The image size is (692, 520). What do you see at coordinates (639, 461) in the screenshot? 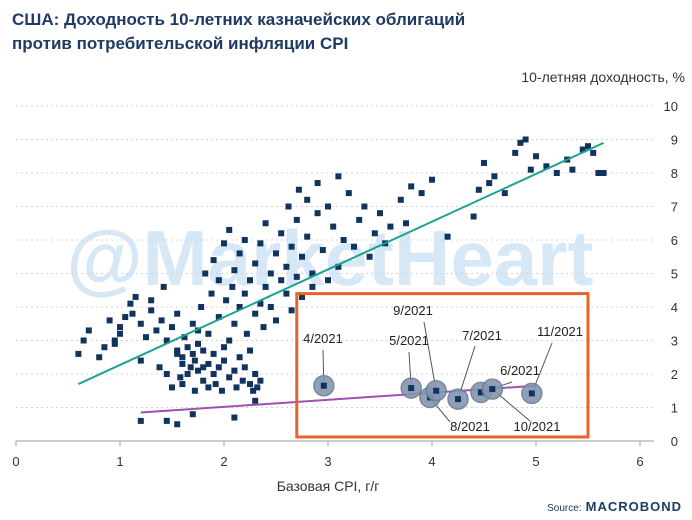
I see `x-tick-label: 6` at bounding box center [639, 461].